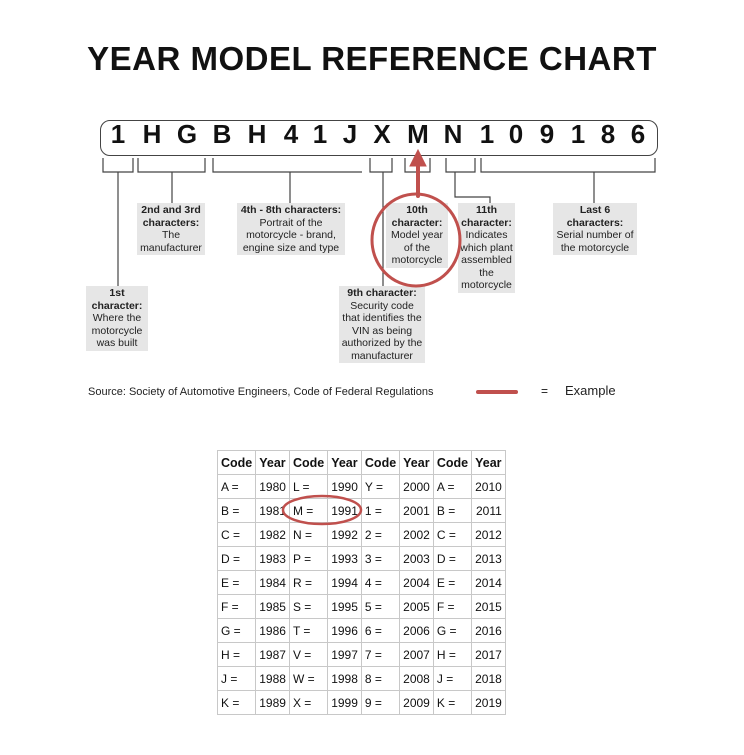 The width and height of the screenshot is (744, 755). What do you see at coordinates (272, 678) in the screenshot?
I see `year-cell: 1988` at bounding box center [272, 678].